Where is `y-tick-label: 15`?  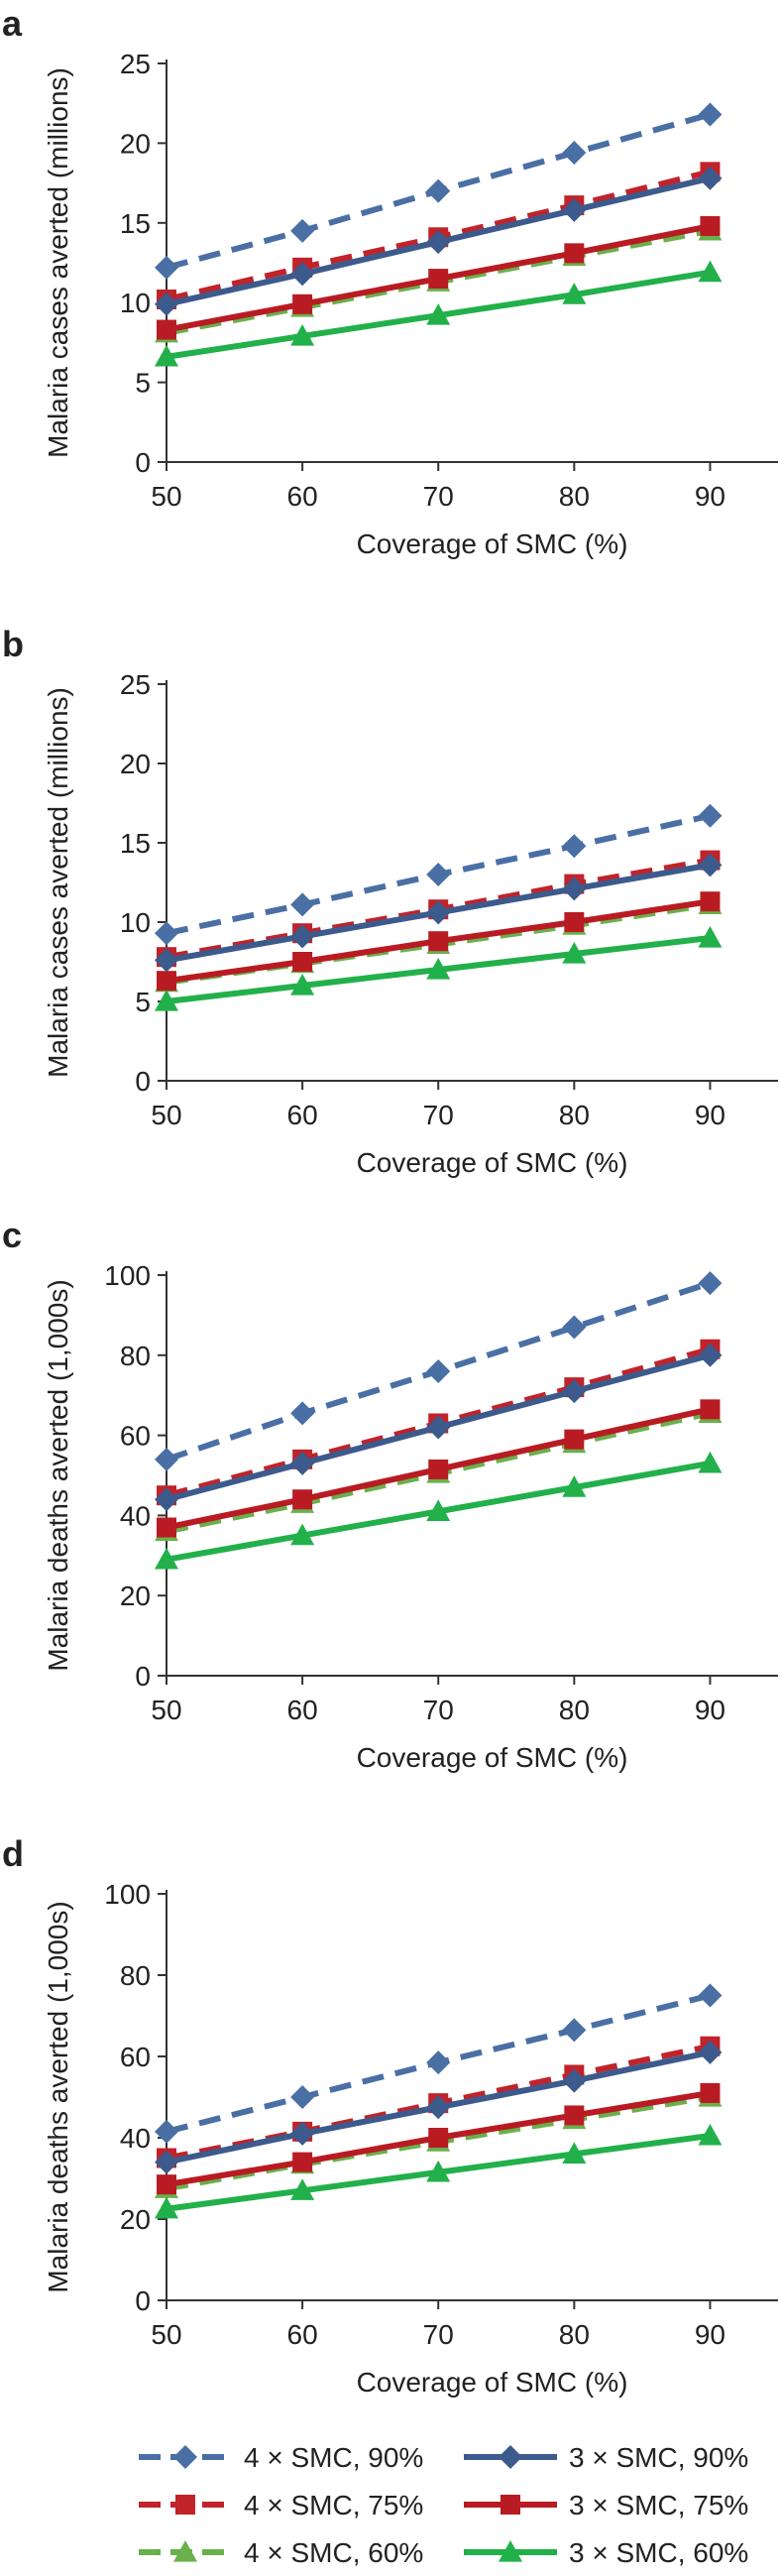
y-tick-label: 15 is located at coordinates (135, 843).